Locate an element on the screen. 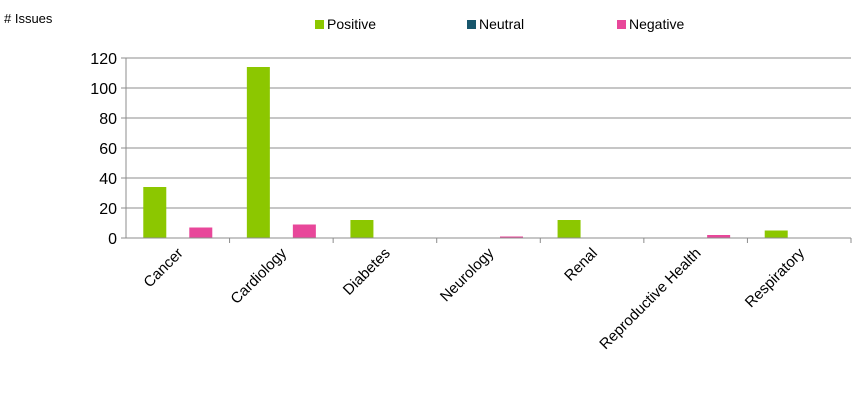  y-axis-title: # Issues is located at coordinates (28, 18).